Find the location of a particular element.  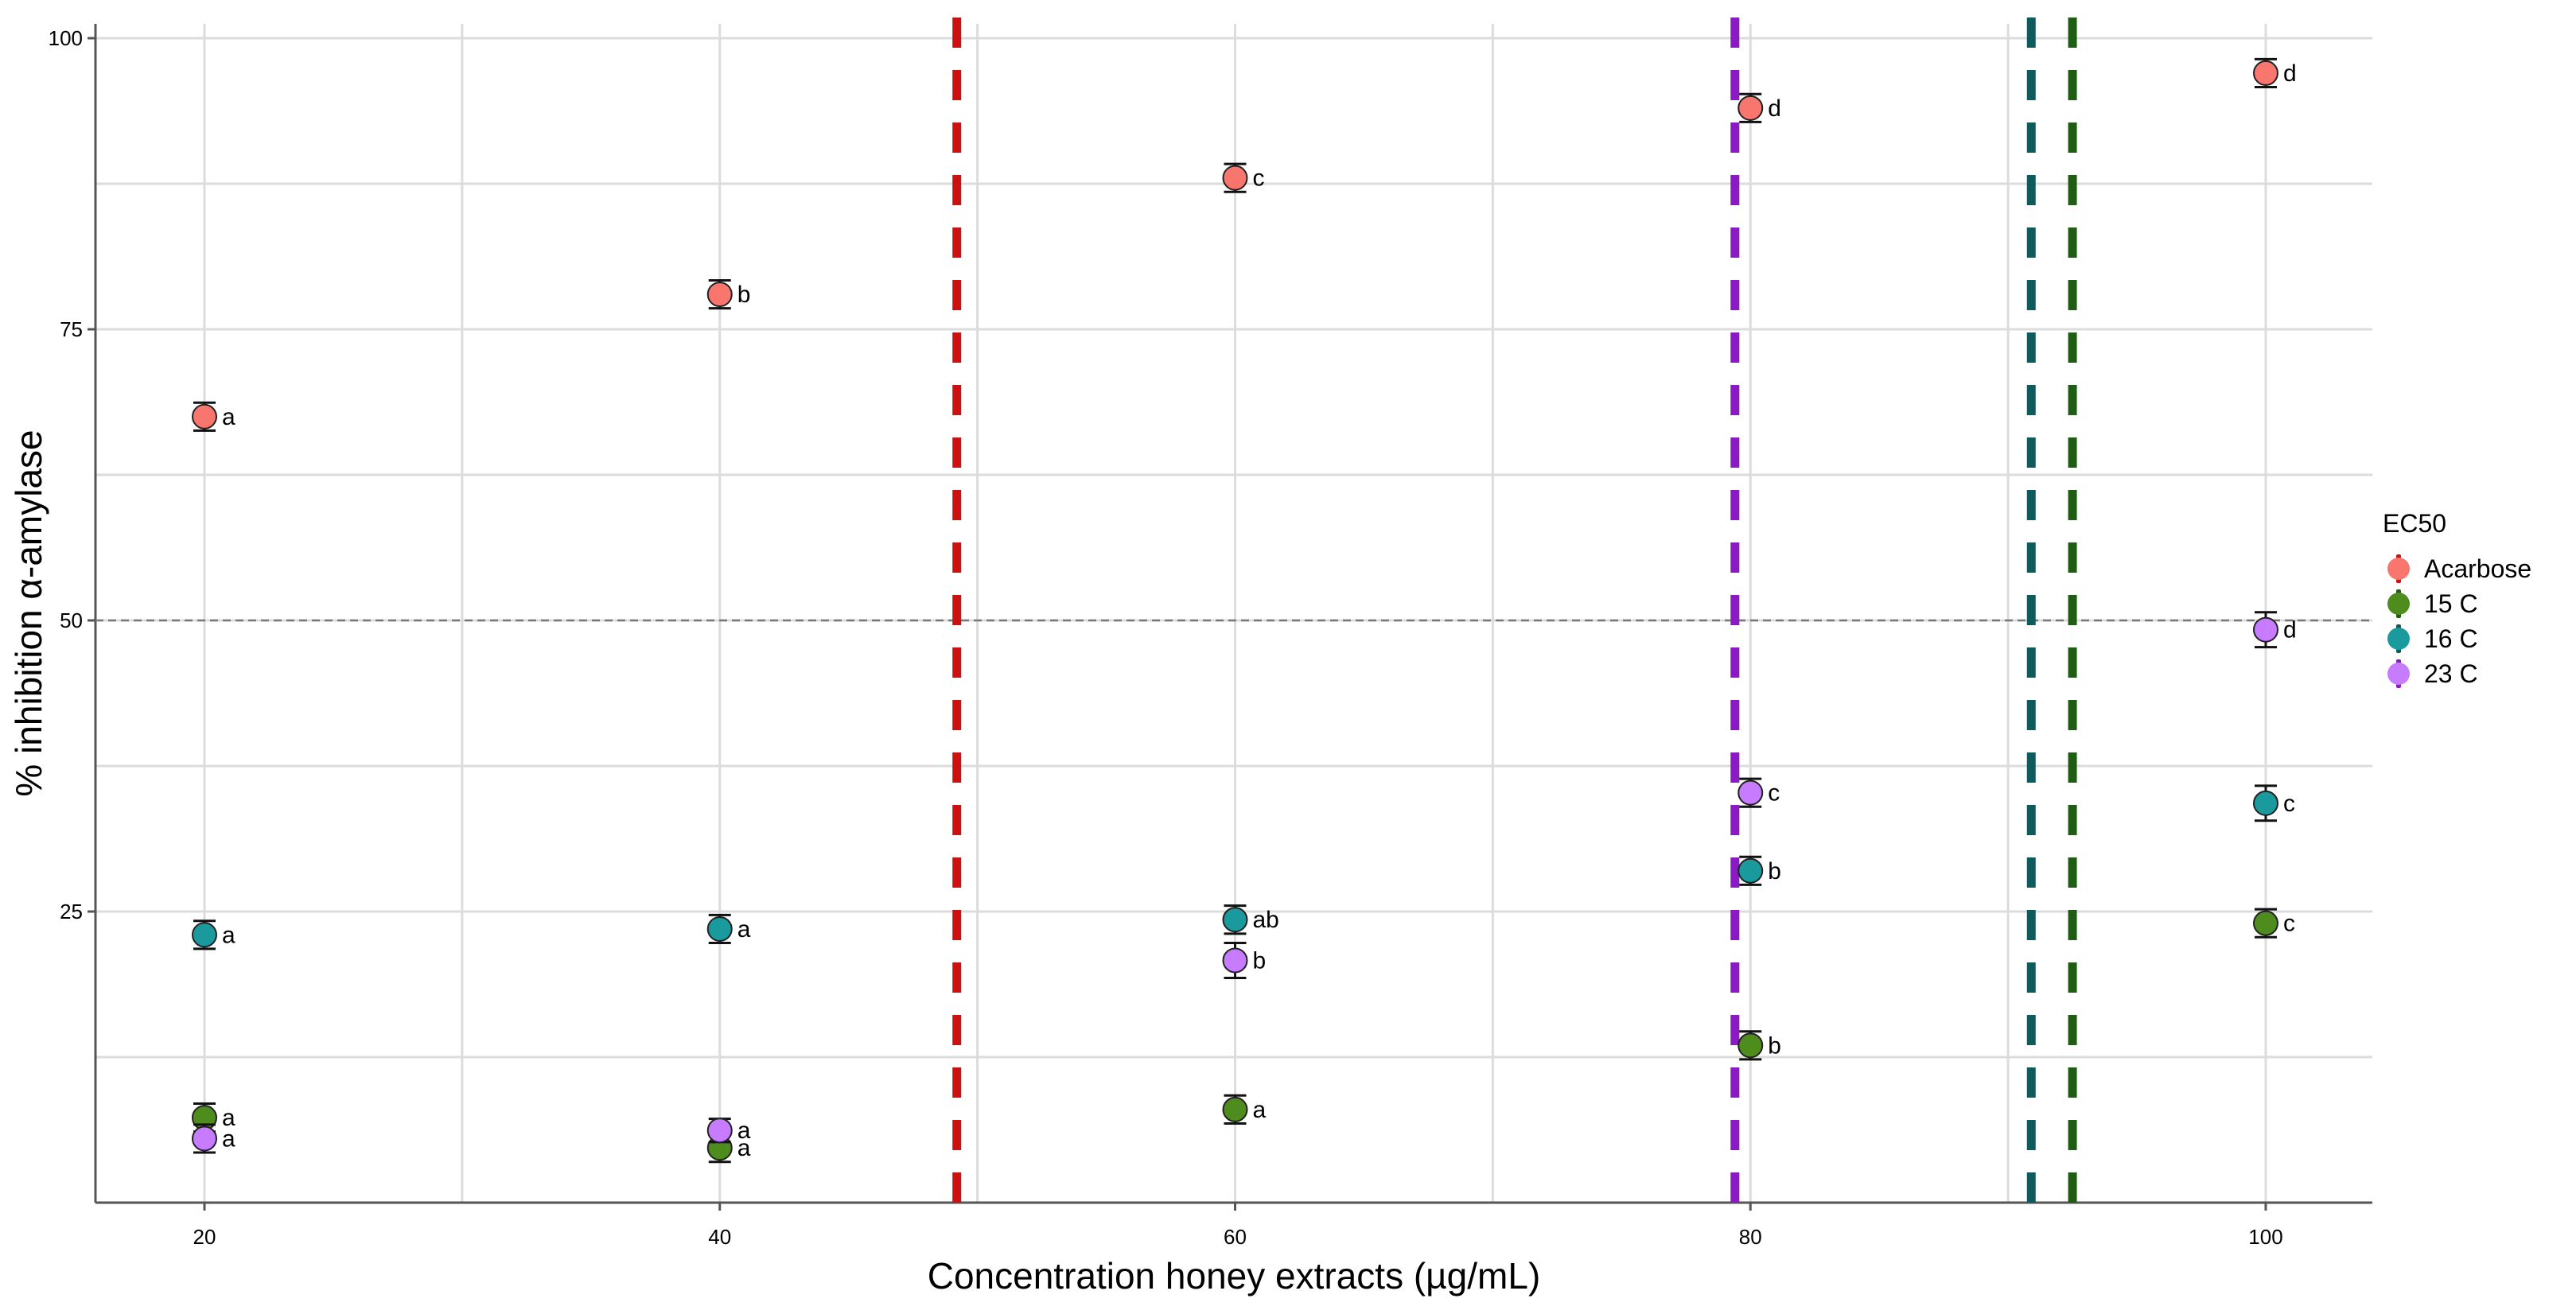

y-tick-label: 75 is located at coordinates (71, 329).